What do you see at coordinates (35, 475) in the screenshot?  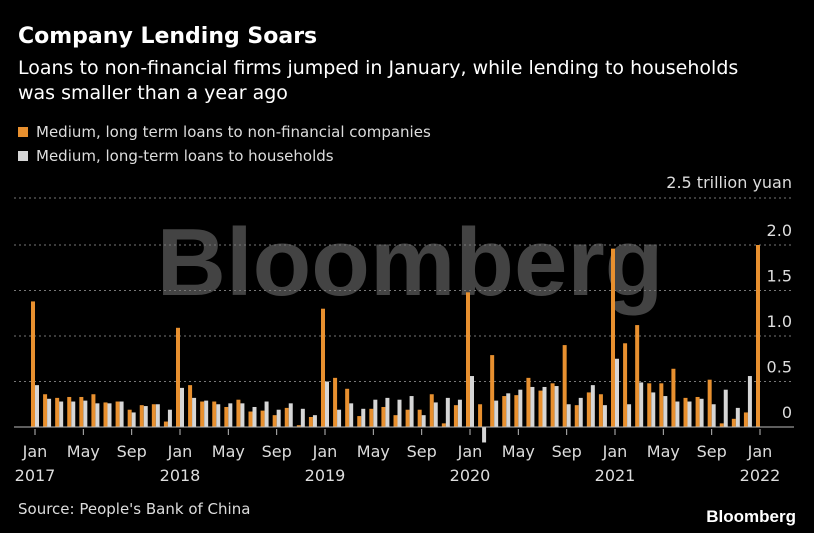 I see `x-tick-year: 2017` at bounding box center [35, 475].